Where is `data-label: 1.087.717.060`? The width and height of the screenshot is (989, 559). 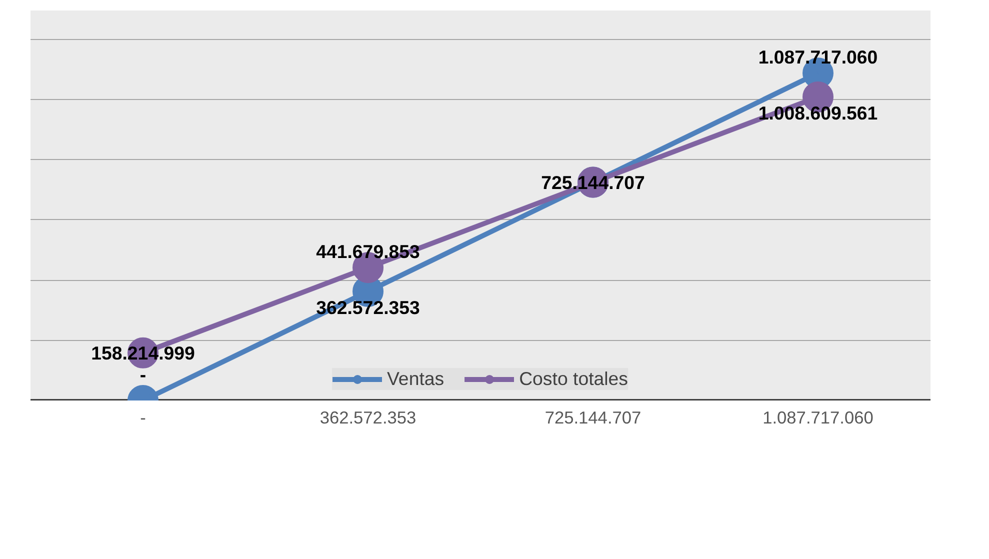
data-label: 1.087.717.060 is located at coordinates (818, 57).